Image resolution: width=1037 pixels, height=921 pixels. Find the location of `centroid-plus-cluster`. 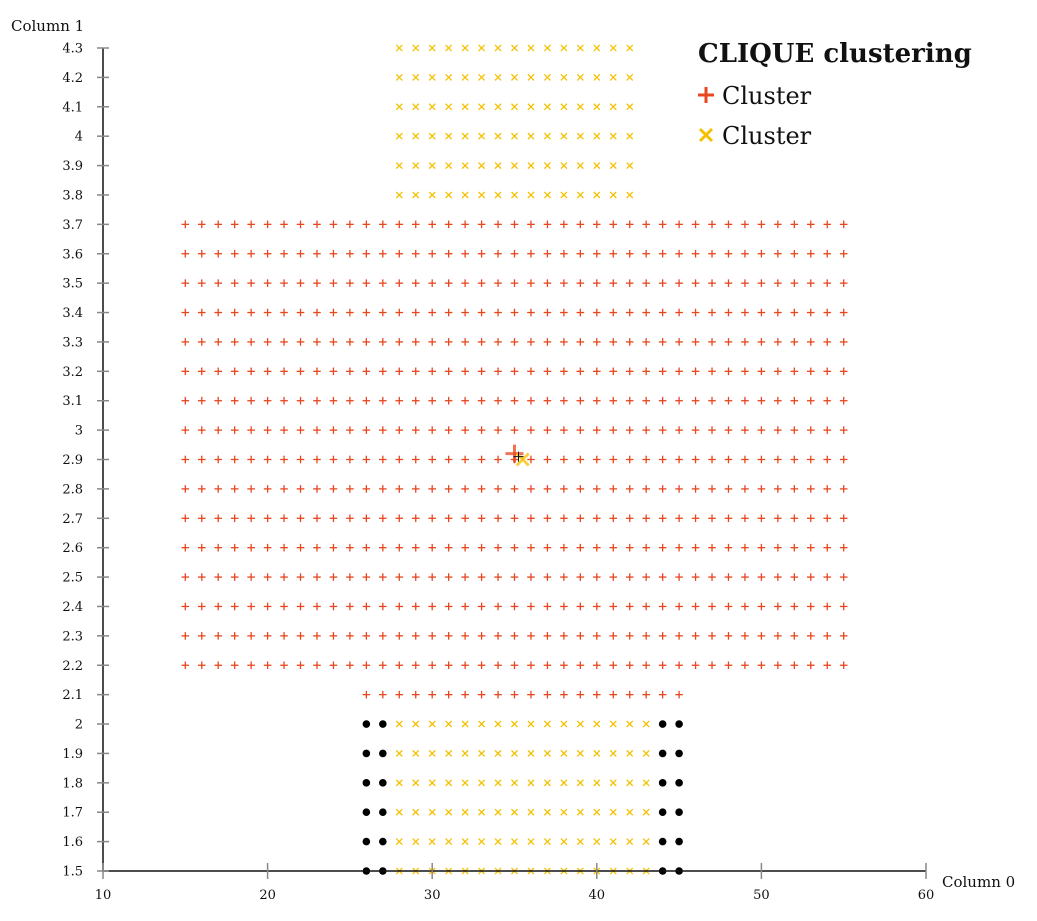

centroid-plus-cluster is located at coordinates (514, 453).